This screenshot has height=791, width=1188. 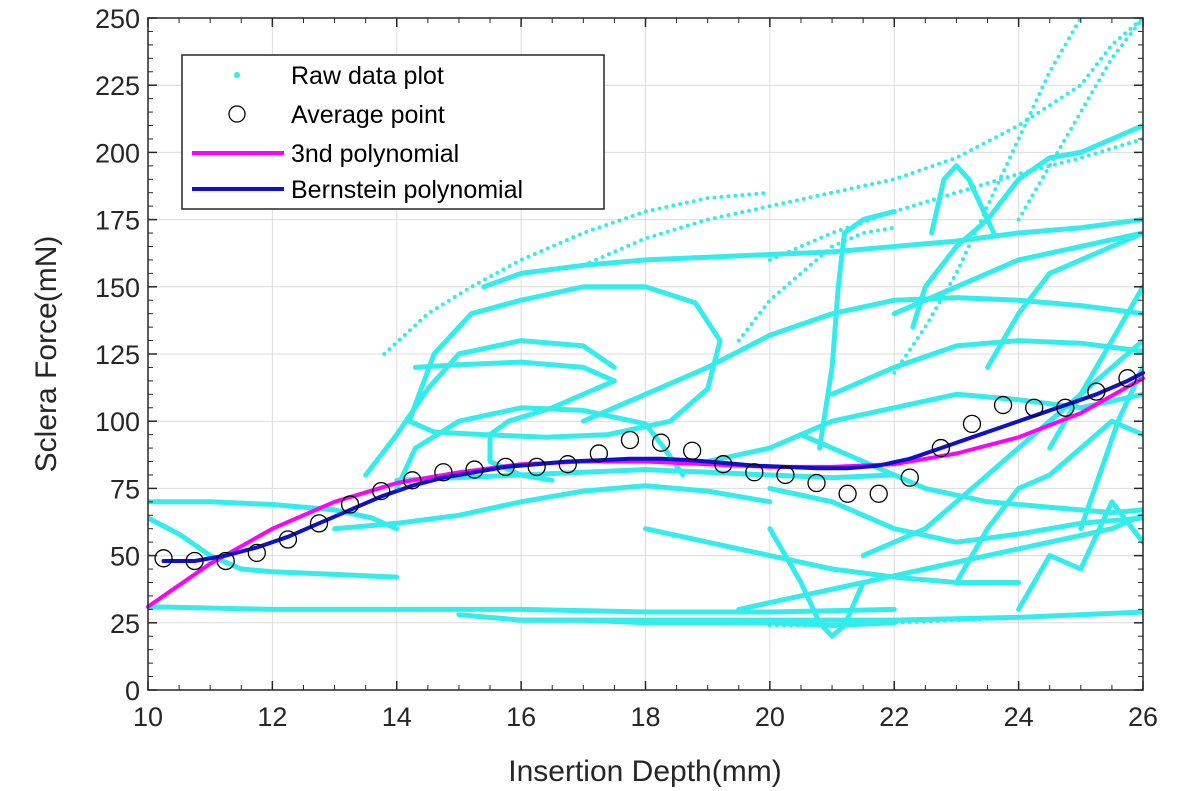 What do you see at coordinates (148, 717) in the screenshot?
I see `x-tick-label: 10` at bounding box center [148, 717].